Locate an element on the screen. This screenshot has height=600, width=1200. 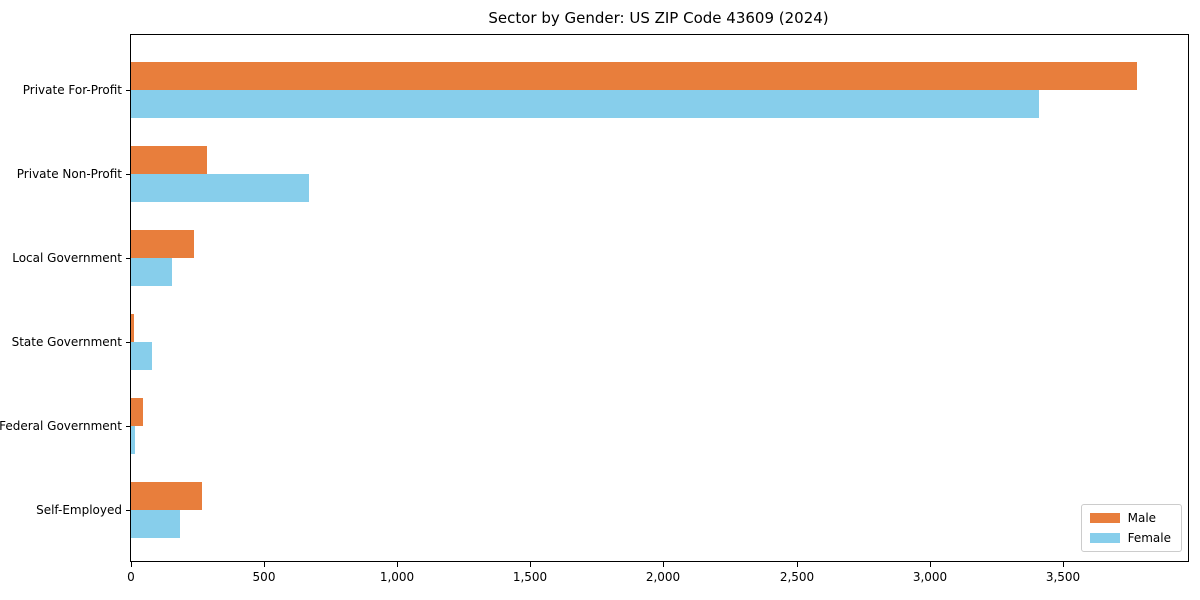
bar-male-self-employed is located at coordinates (166, 495).